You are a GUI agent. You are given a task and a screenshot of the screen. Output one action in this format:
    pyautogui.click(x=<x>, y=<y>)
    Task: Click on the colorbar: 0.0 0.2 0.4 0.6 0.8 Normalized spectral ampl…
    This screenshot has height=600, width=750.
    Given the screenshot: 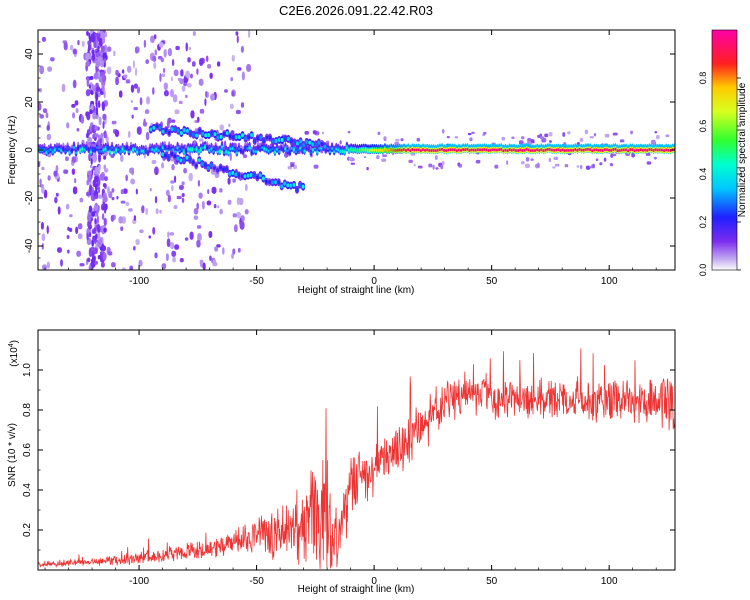 What is the action you would take?
    pyautogui.click(x=723, y=152)
    